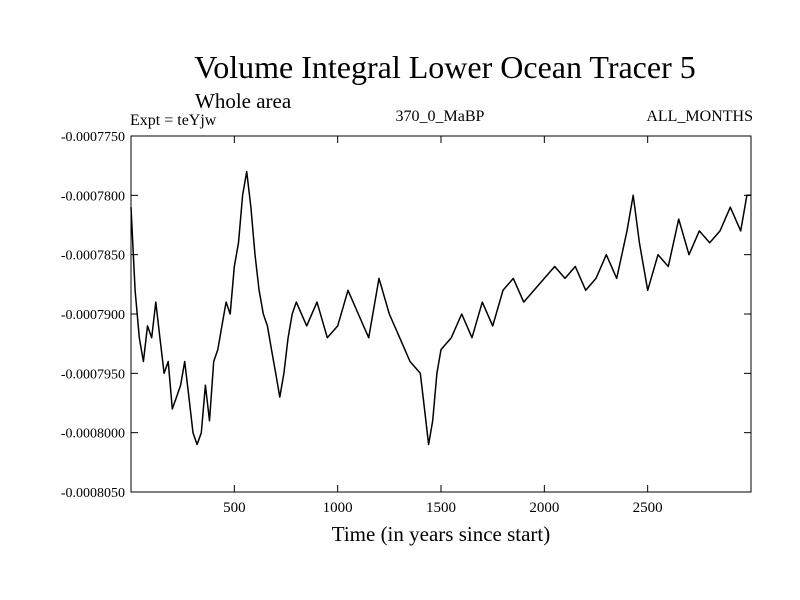  Describe the element at coordinates (93, 434) in the screenshot. I see `y-tick-label: -0.0008000` at that location.